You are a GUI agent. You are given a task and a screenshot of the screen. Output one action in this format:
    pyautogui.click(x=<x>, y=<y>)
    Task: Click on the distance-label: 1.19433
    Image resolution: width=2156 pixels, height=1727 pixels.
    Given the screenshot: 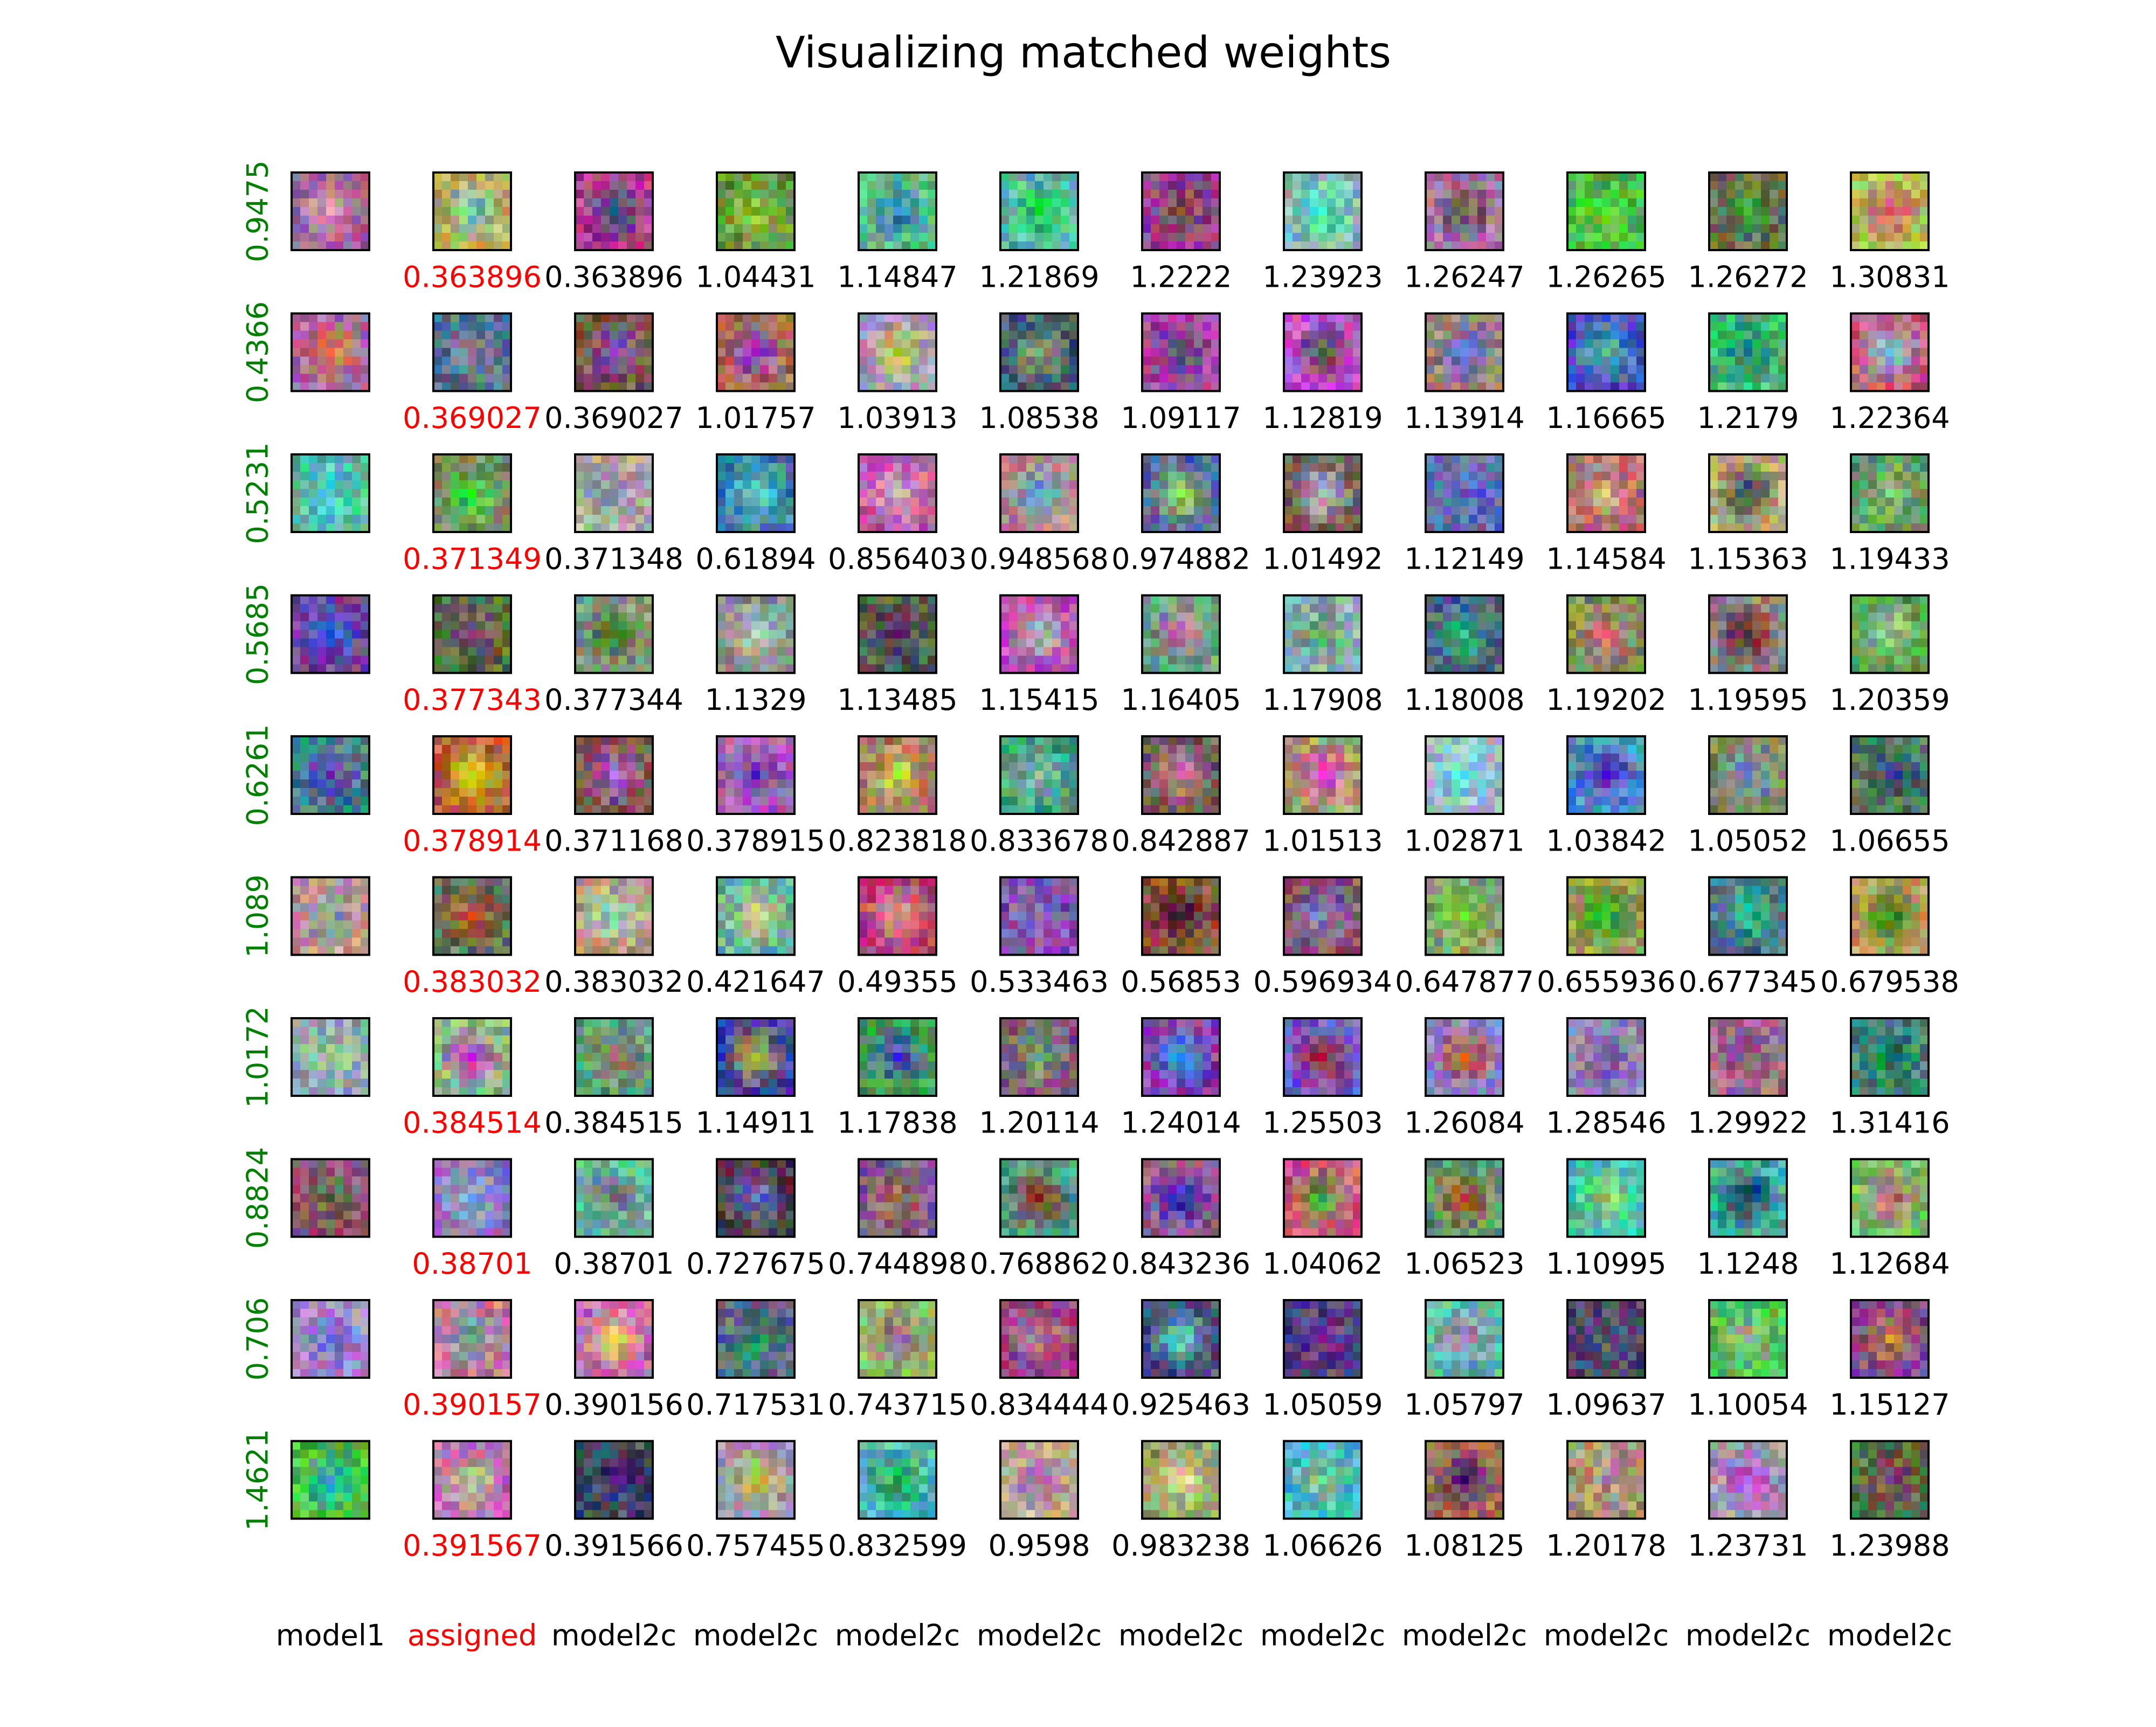 What is the action you would take?
    pyautogui.click(x=1889, y=559)
    